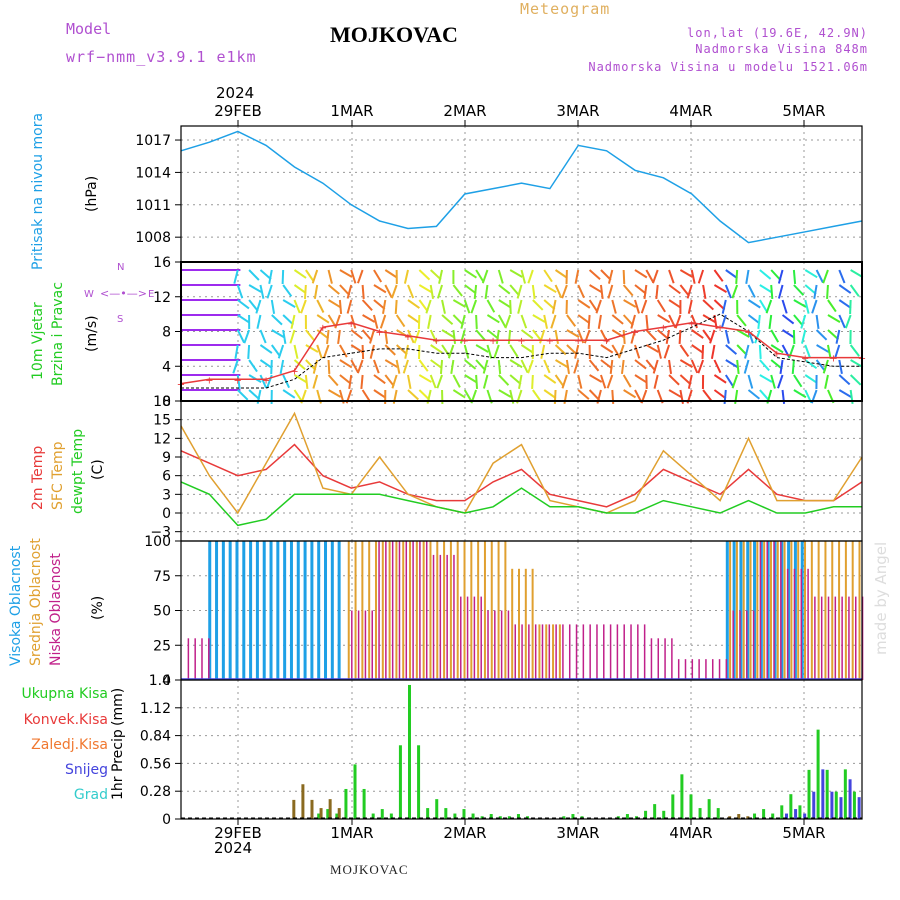 The height and width of the screenshot is (900, 900). I want to click on y-tick-label: 0, so click(166, 402).